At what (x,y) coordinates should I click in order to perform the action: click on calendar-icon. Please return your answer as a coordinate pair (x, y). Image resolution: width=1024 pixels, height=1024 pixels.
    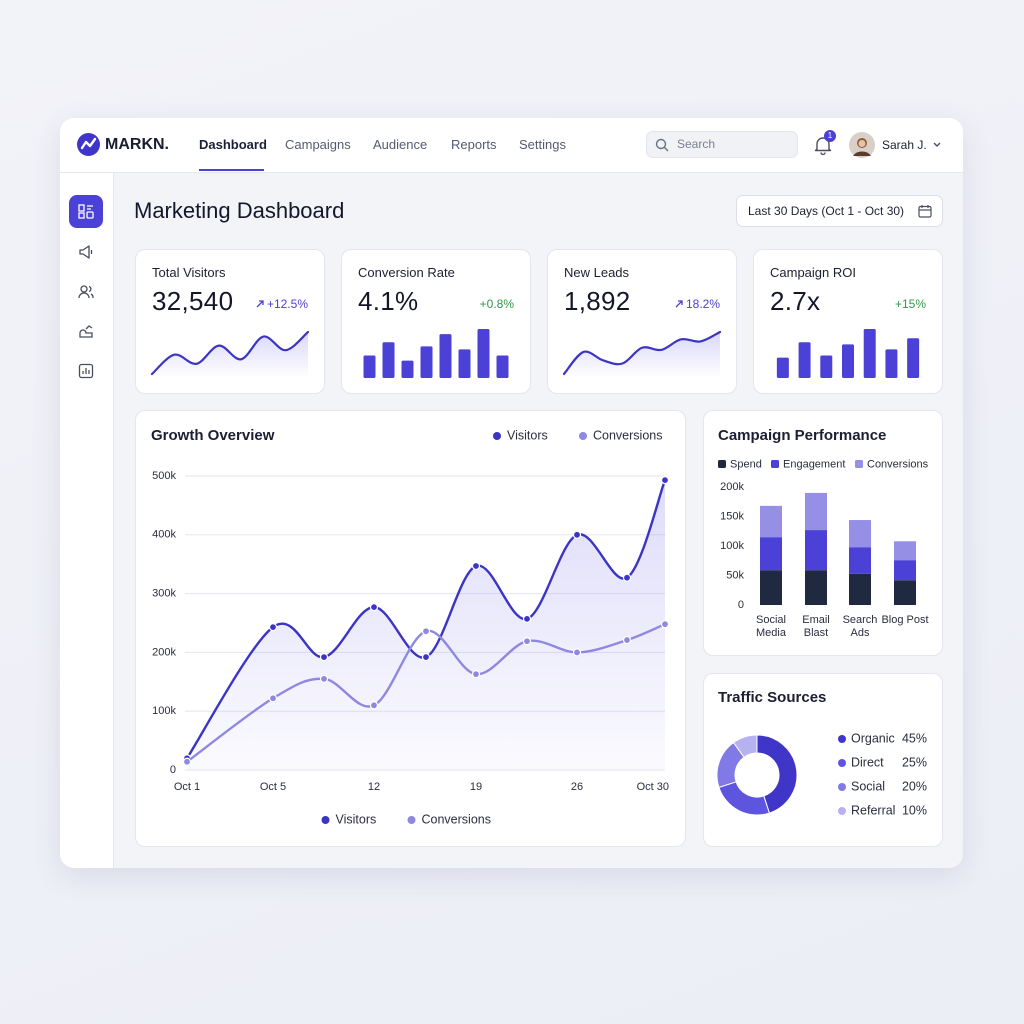
    Looking at the image, I should click on (925, 211).